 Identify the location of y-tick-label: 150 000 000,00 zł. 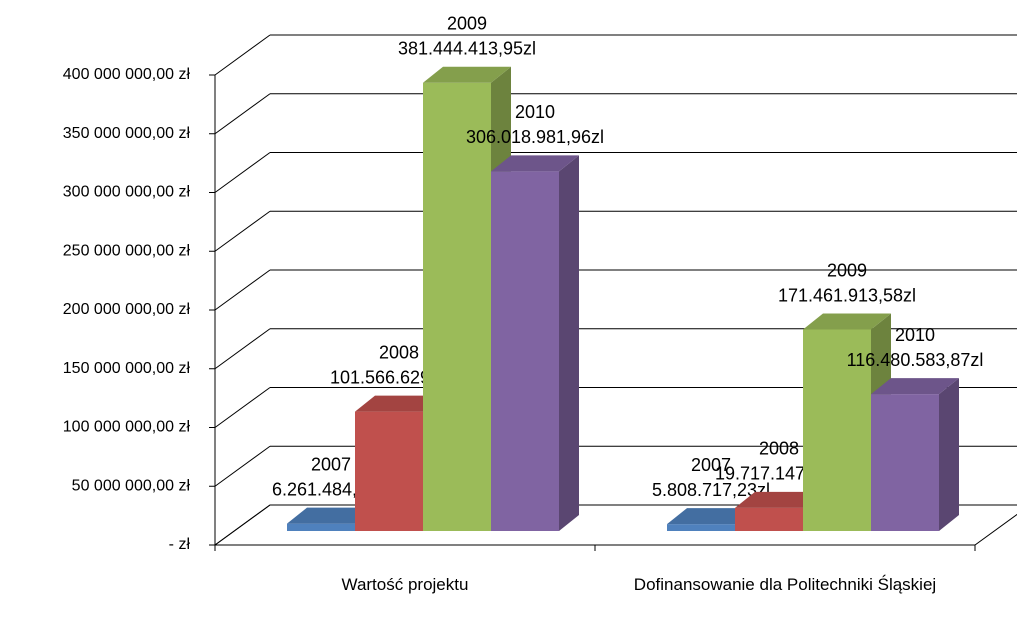
(127, 368).